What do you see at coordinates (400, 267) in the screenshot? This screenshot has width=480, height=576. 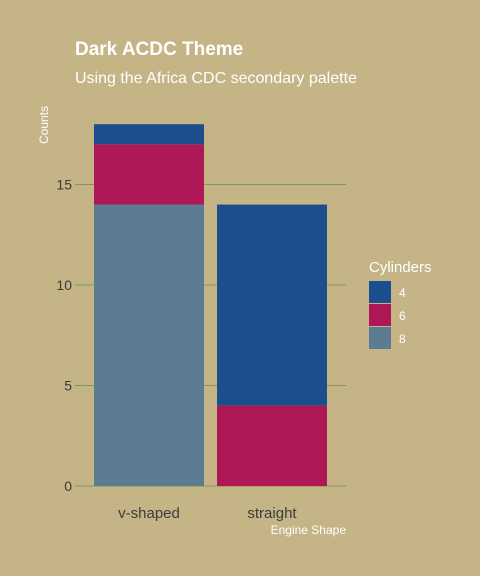 I see `legend-title: Cylinders` at bounding box center [400, 267].